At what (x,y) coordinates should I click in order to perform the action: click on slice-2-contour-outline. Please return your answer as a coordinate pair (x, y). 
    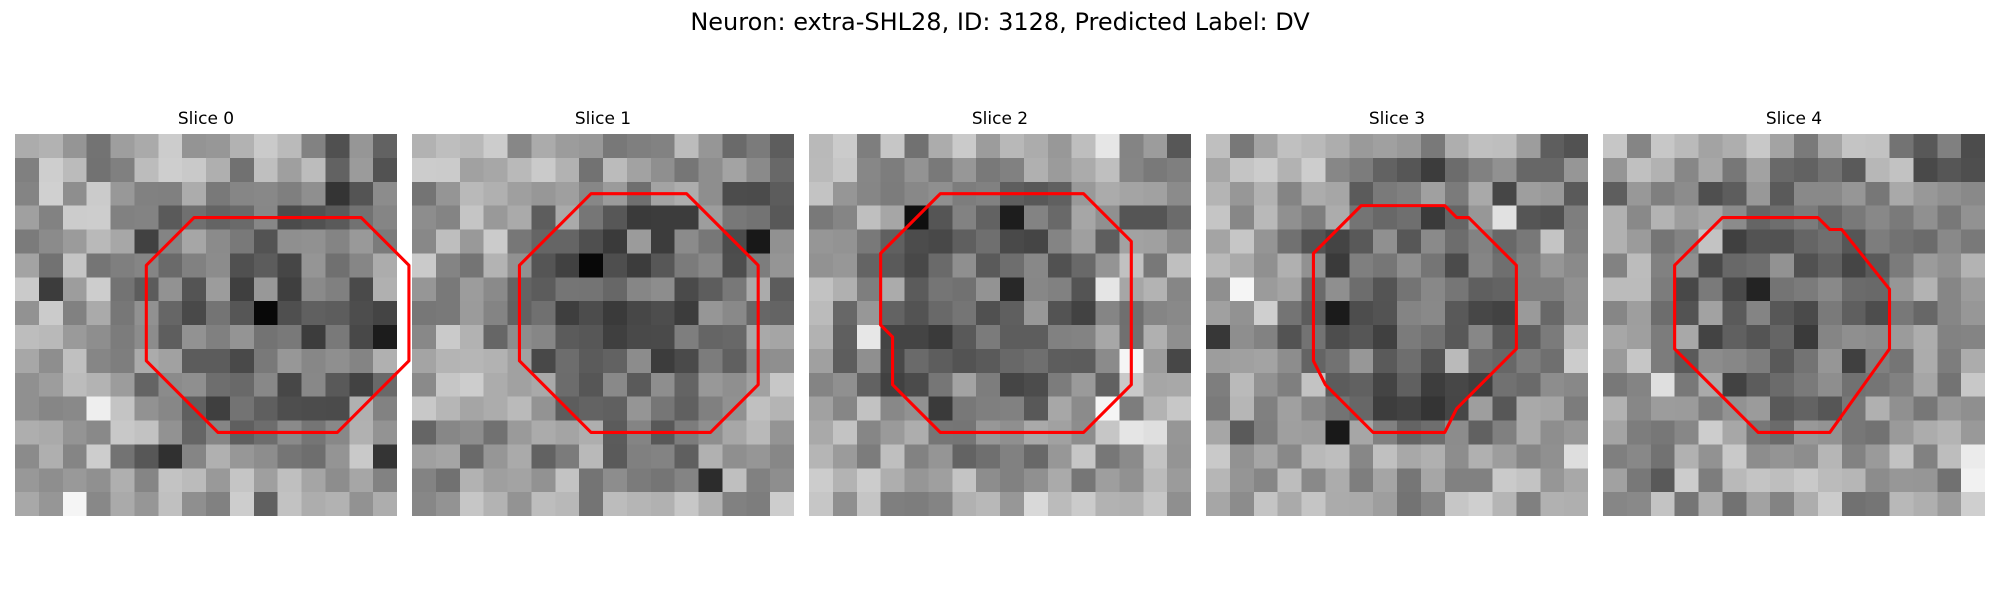
    Looking at the image, I should click on (1006, 313).